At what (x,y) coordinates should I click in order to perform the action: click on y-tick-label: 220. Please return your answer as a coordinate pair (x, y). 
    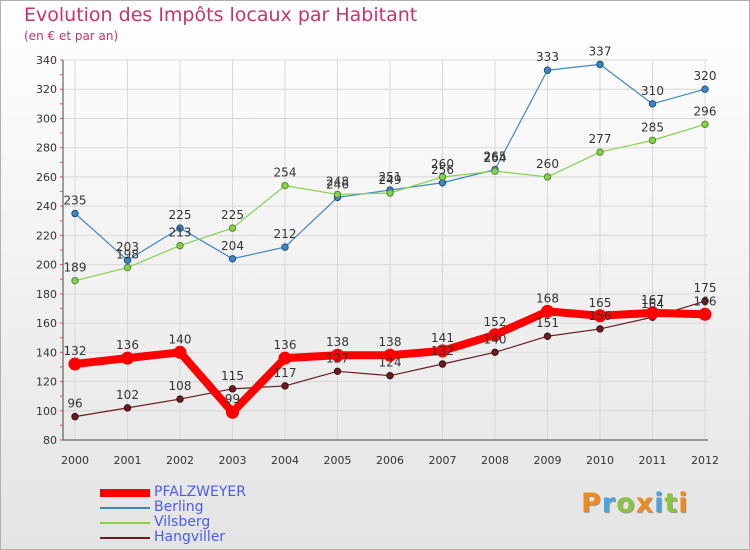
    Looking at the image, I should click on (46, 235).